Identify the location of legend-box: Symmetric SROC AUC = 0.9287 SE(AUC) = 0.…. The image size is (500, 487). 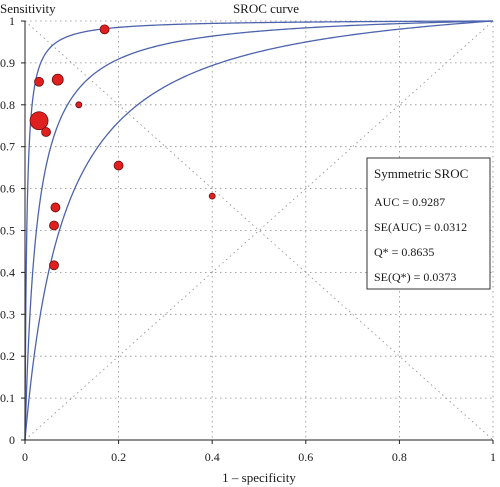
(428, 223).